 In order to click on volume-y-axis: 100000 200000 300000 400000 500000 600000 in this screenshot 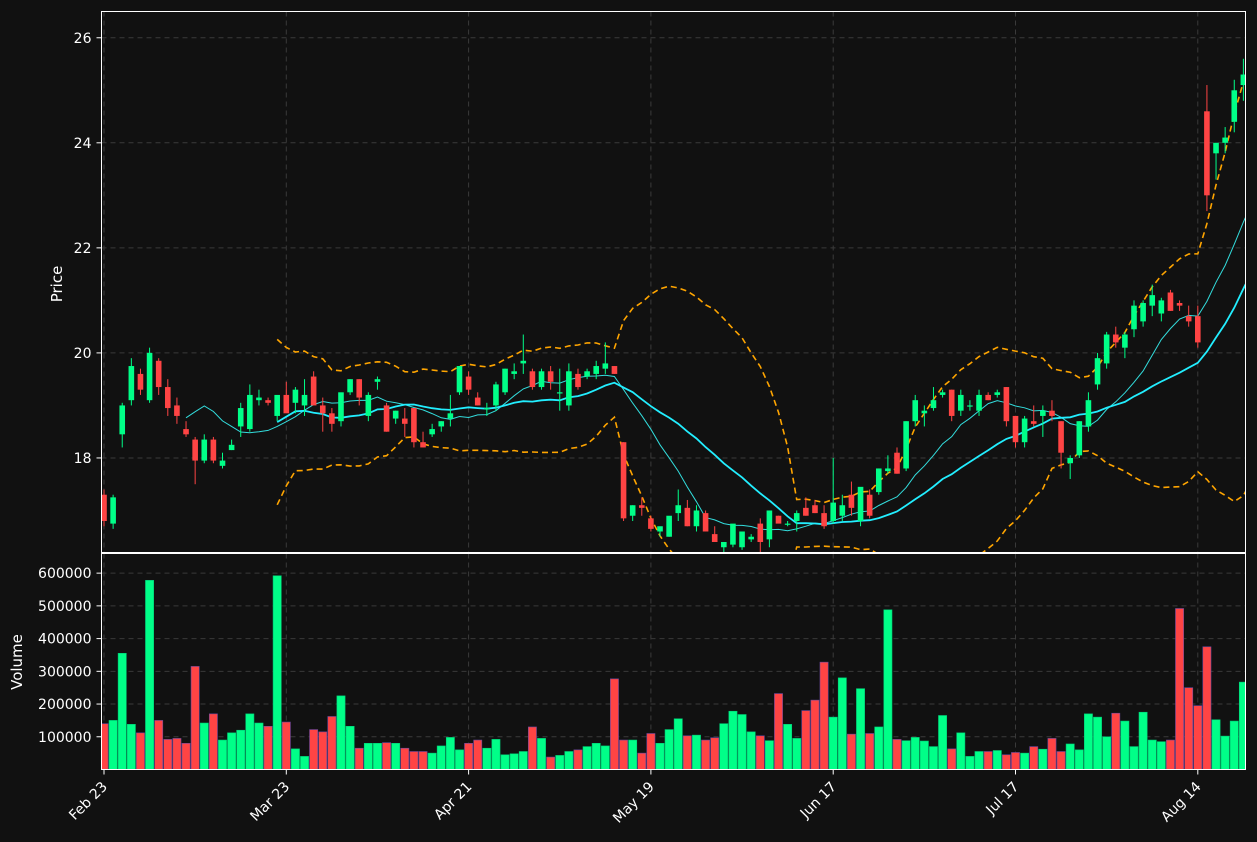, I will do `click(70, 656)`.